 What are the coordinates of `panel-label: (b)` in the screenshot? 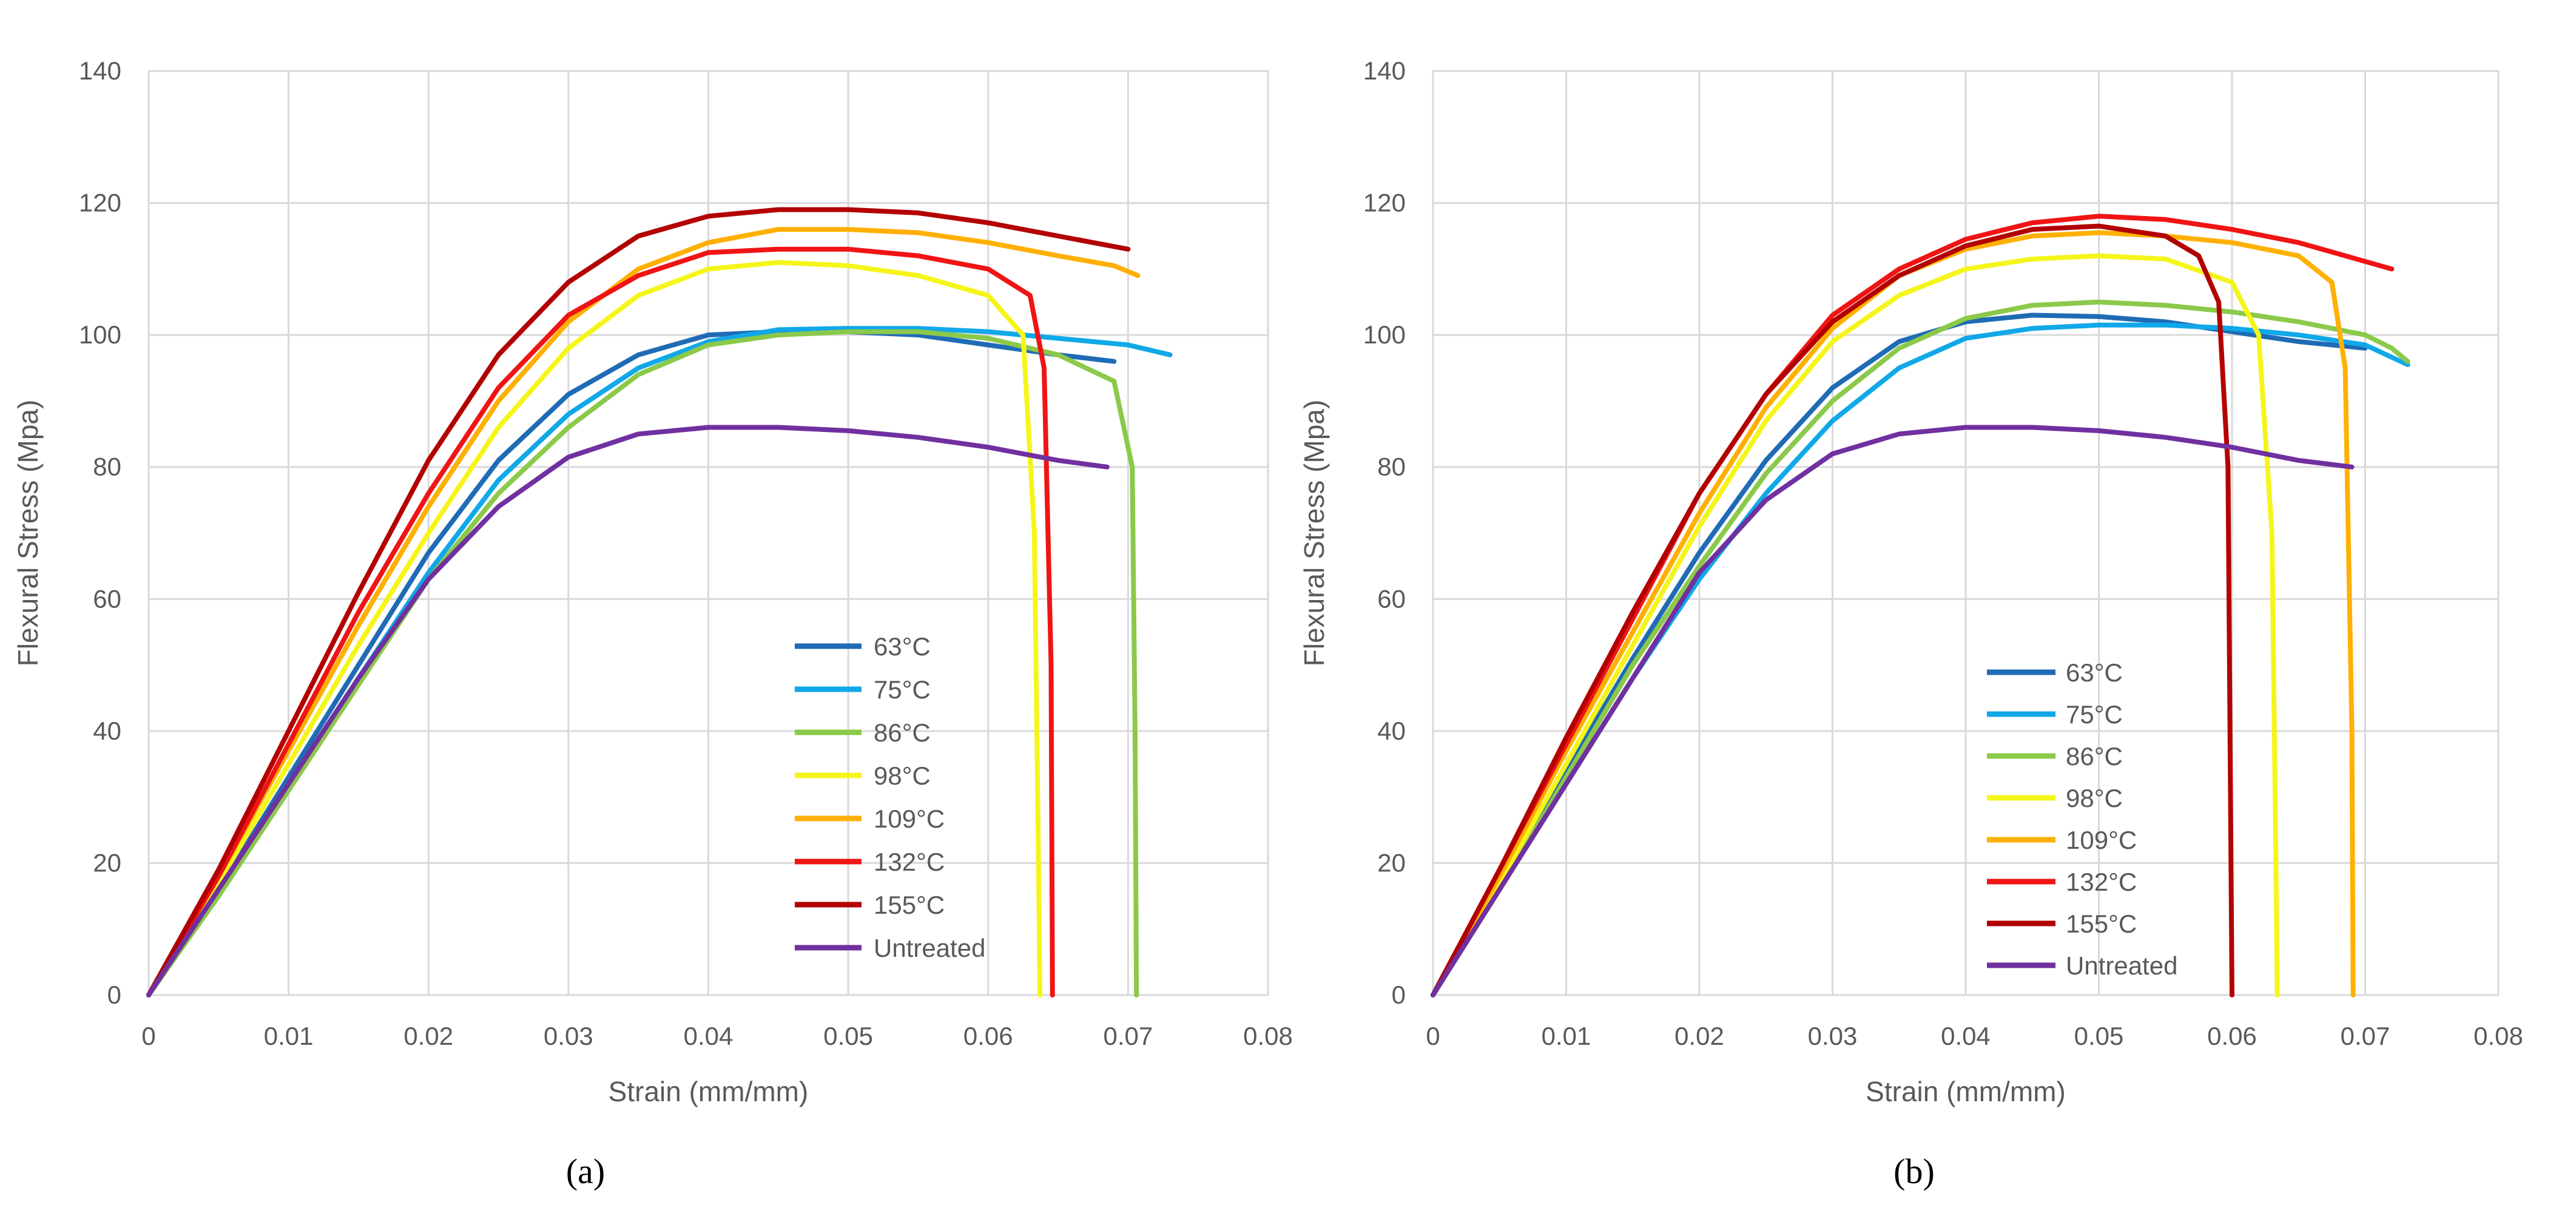 It's located at (1914, 1172).